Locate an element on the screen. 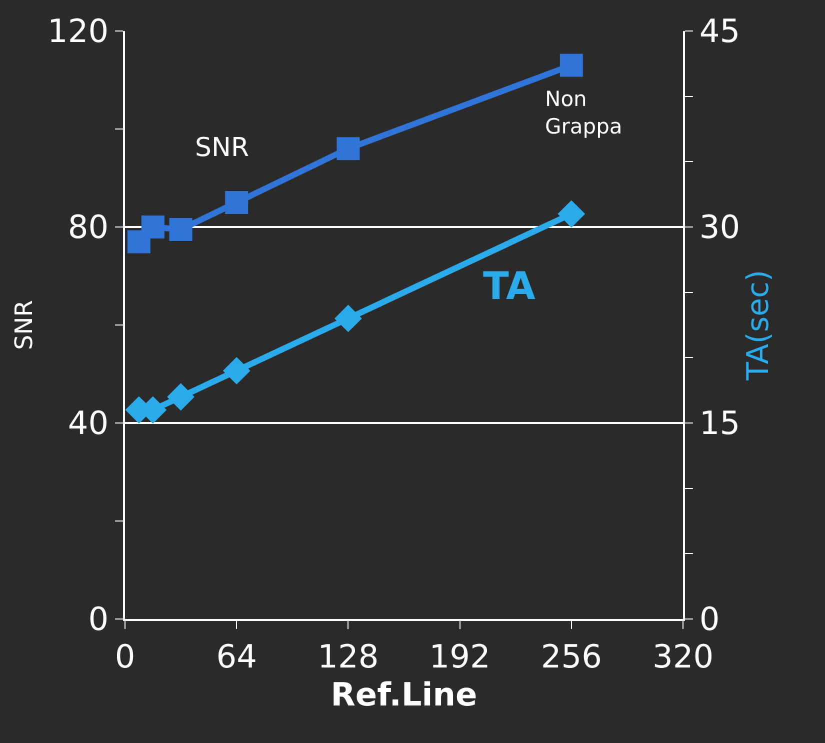 Image resolution: width=825 pixels, height=743 pixels. y-tick-label: 0 is located at coordinates (98, 619).